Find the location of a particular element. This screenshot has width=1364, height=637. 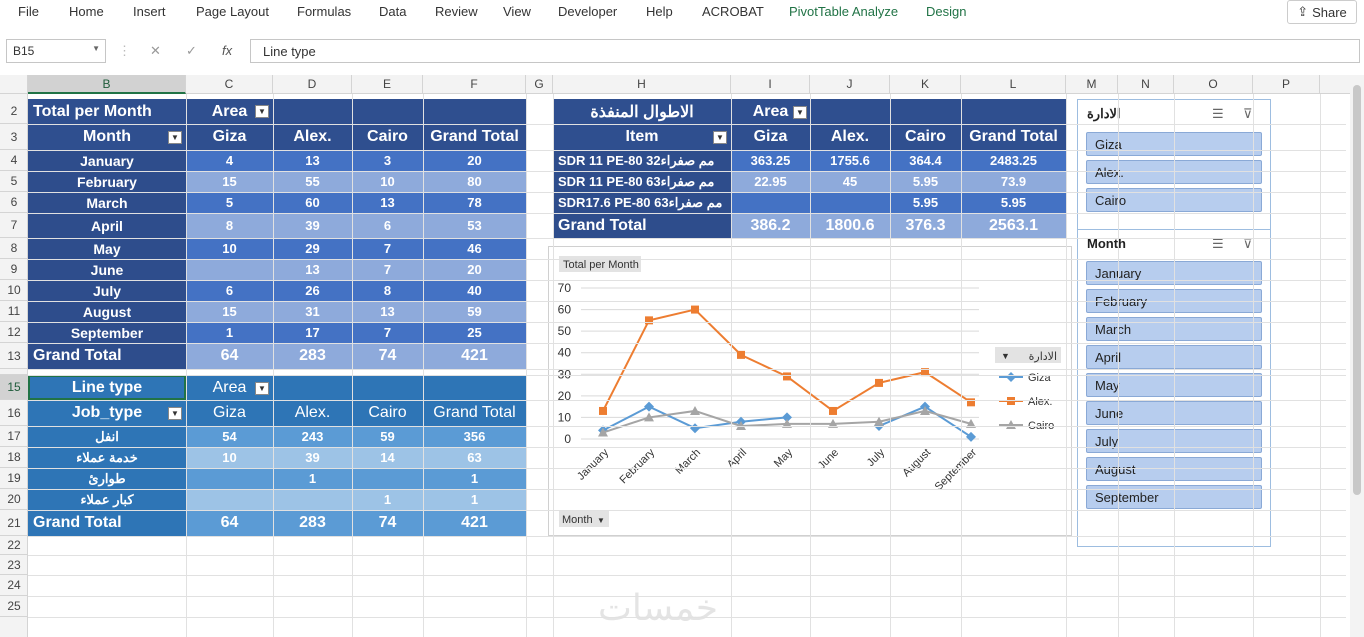

jobtype-filter-icon: ▼ is located at coordinates (175, 413).